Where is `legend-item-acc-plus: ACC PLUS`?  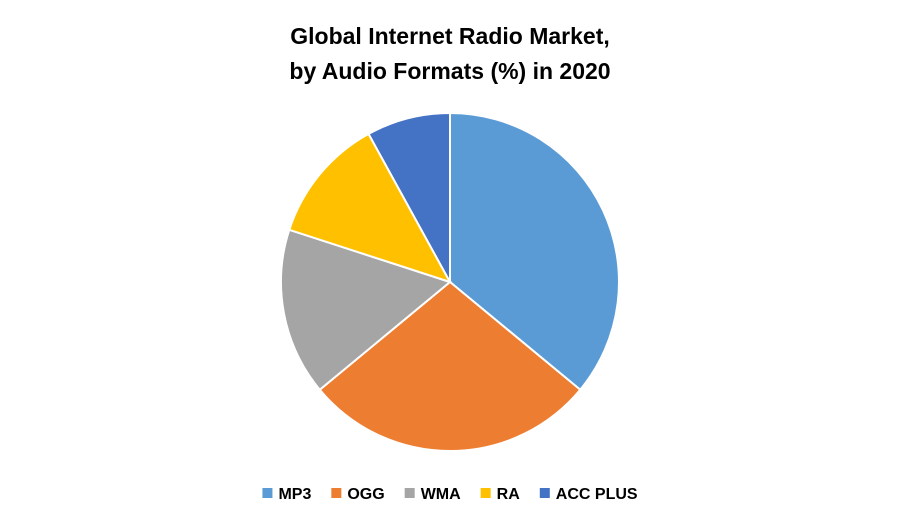
legend-item-acc-plus: ACC PLUS is located at coordinates (588, 494).